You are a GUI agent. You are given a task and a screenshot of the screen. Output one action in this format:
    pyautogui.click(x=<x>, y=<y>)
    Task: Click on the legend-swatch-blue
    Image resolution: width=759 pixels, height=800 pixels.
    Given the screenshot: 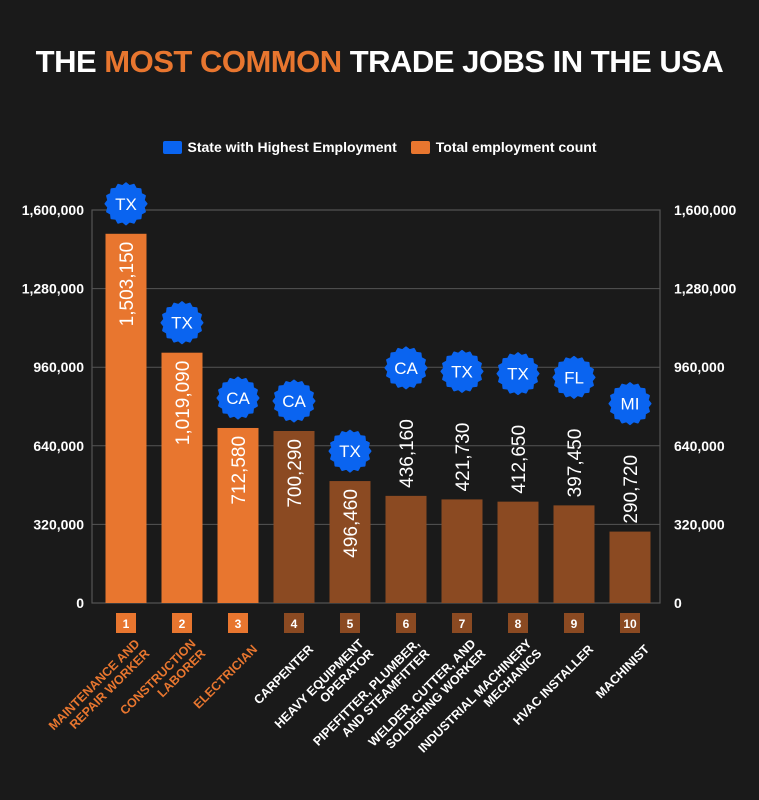 What is the action you would take?
    pyautogui.click(x=172, y=147)
    